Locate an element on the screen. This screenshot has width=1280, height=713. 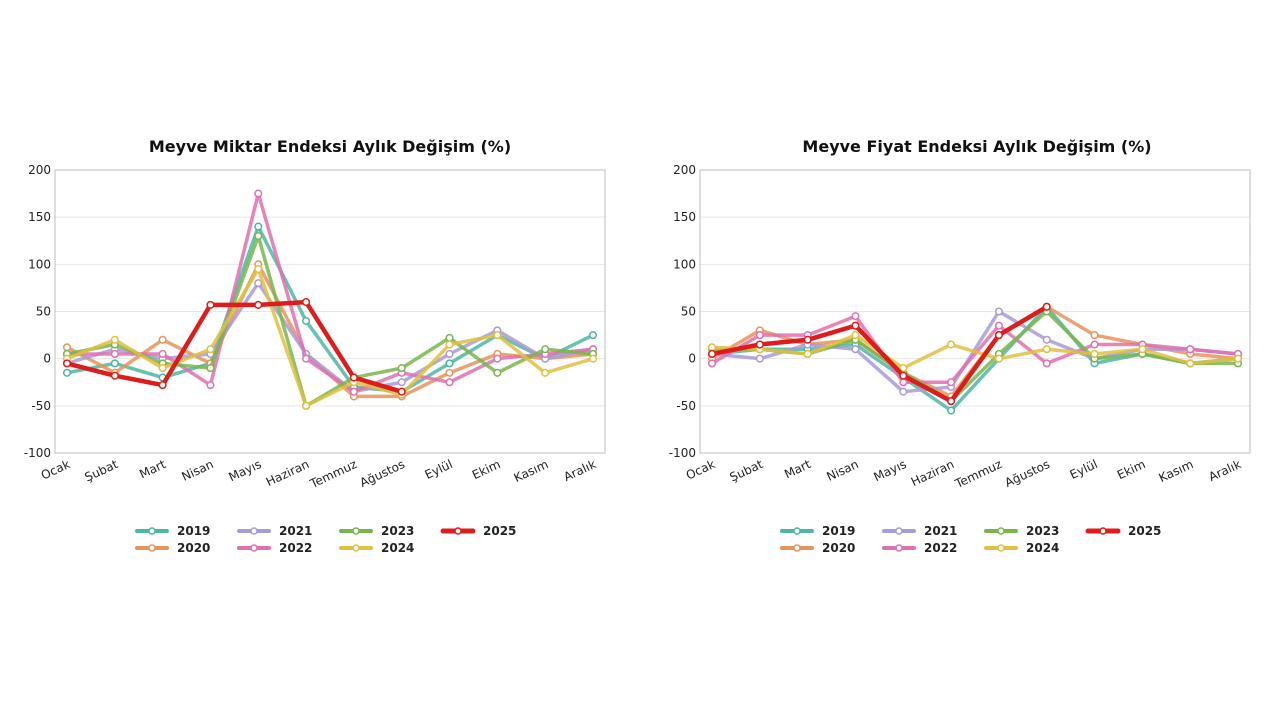
series-2019 is located at coordinates (330, 309).